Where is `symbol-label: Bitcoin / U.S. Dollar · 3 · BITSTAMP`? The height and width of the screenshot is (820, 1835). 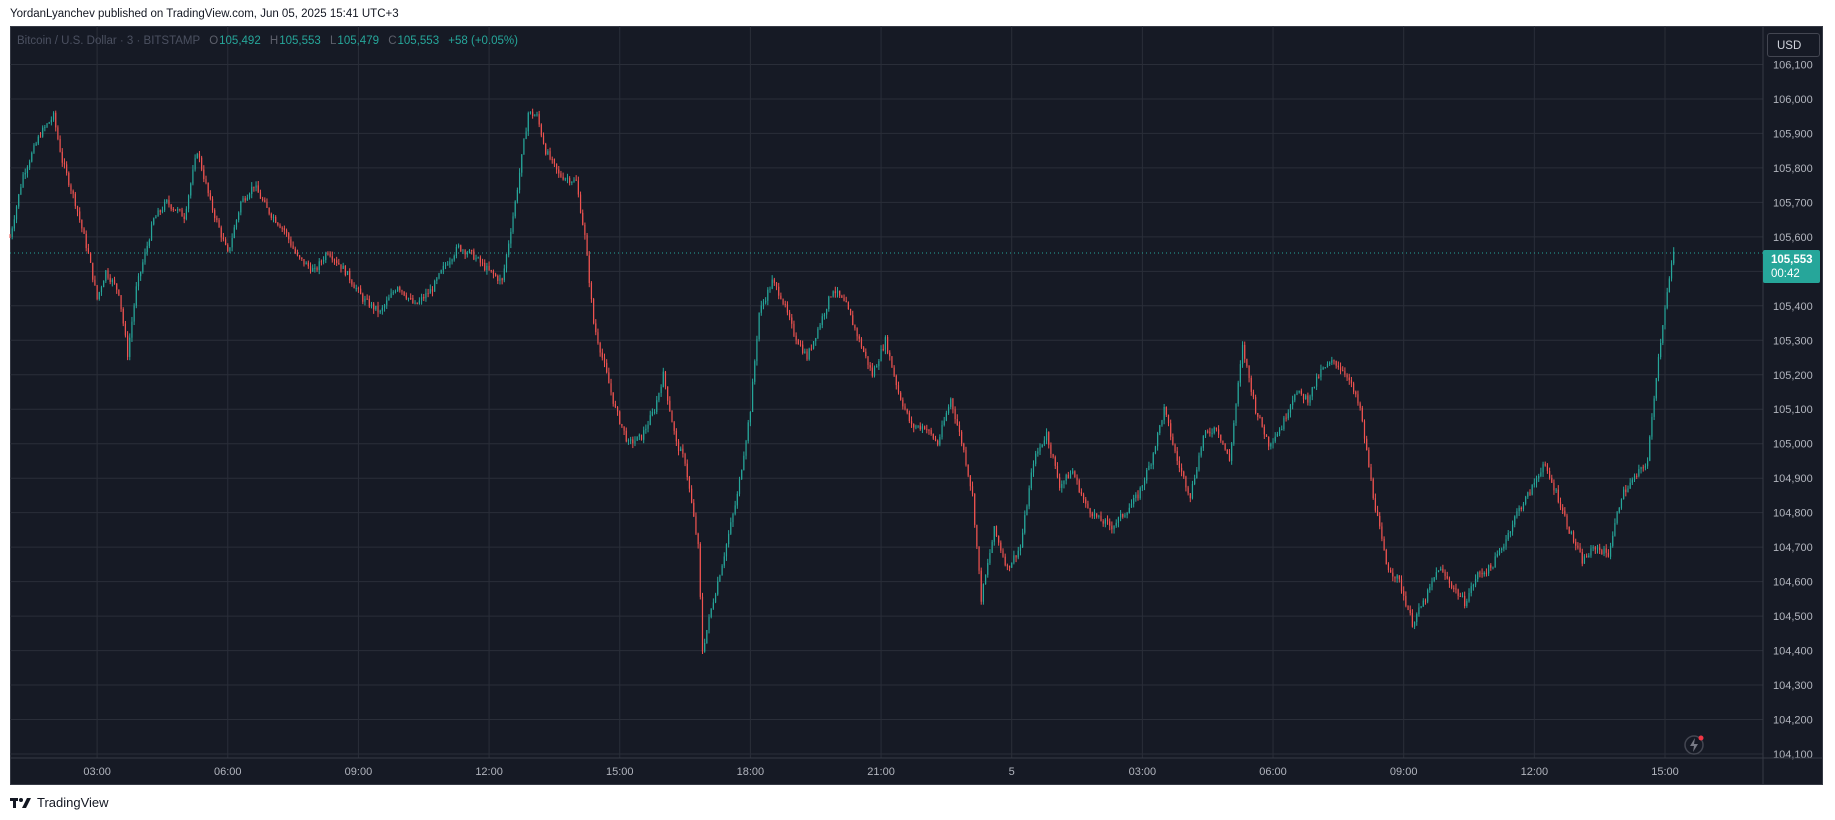 symbol-label: Bitcoin / U.S. Dollar · 3 · BITSTAMP is located at coordinates (108, 41).